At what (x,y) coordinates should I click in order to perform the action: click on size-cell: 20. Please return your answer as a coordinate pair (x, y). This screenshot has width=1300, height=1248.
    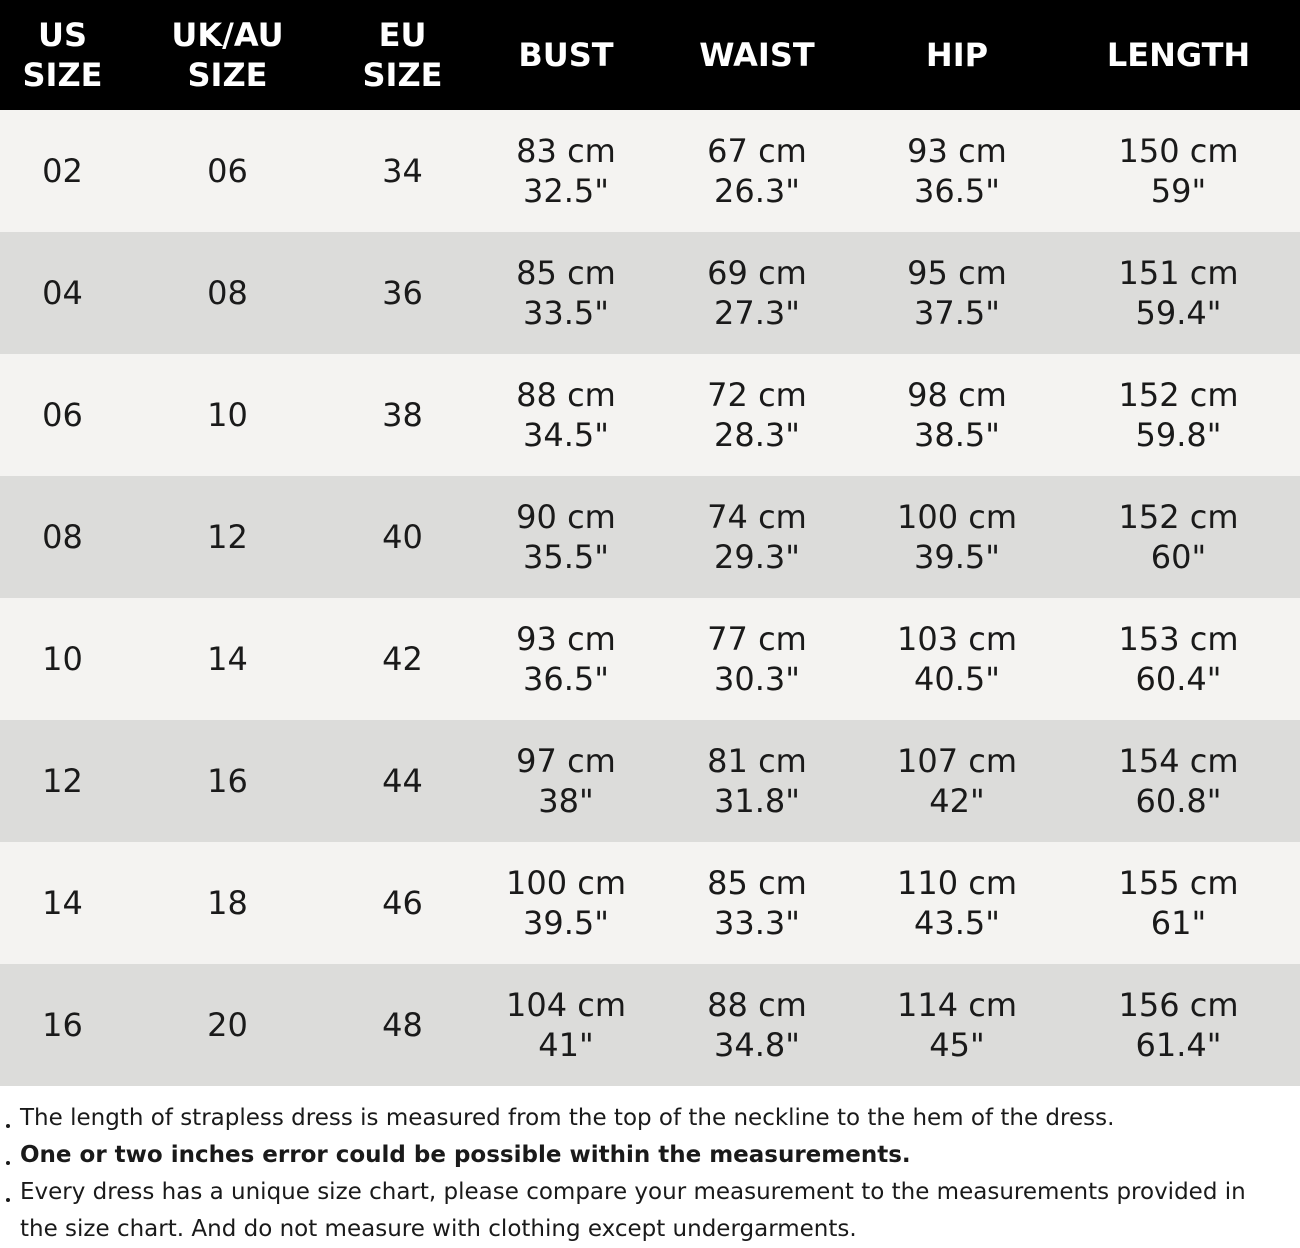
    Looking at the image, I should click on (227, 1025).